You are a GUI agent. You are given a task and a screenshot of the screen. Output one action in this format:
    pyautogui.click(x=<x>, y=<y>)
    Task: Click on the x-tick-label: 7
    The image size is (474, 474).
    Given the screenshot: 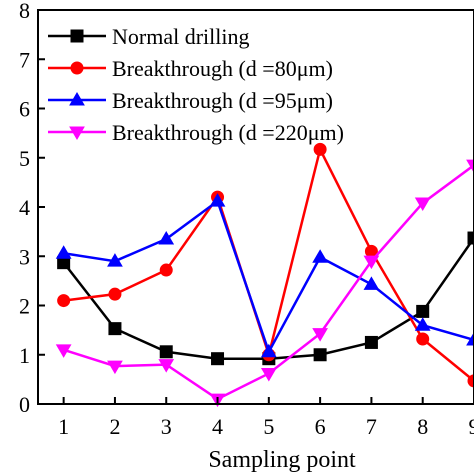 What is the action you would take?
    pyautogui.click(x=371, y=426)
    